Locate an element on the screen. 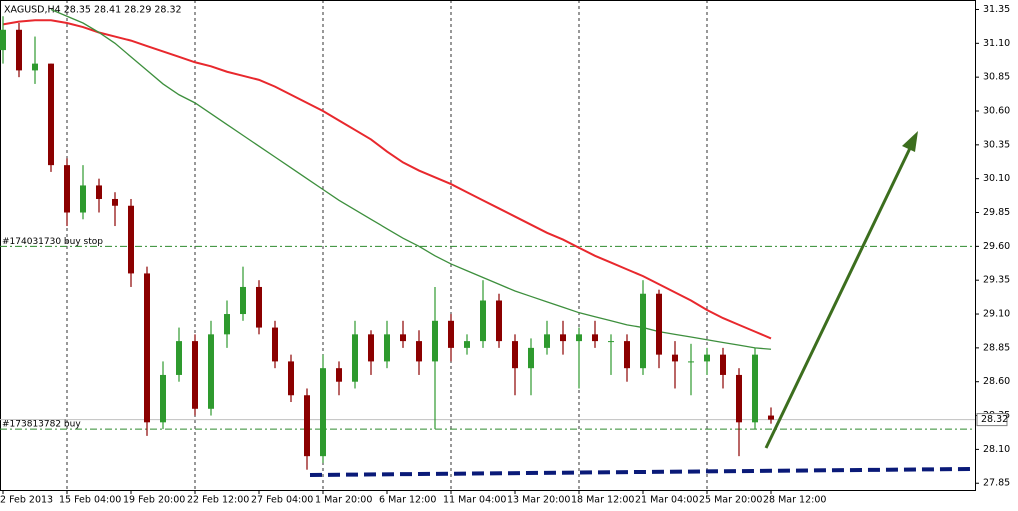 This screenshot has width=1018, height=511. x-tick-label: 28 Mar 12:00 is located at coordinates (794, 500).